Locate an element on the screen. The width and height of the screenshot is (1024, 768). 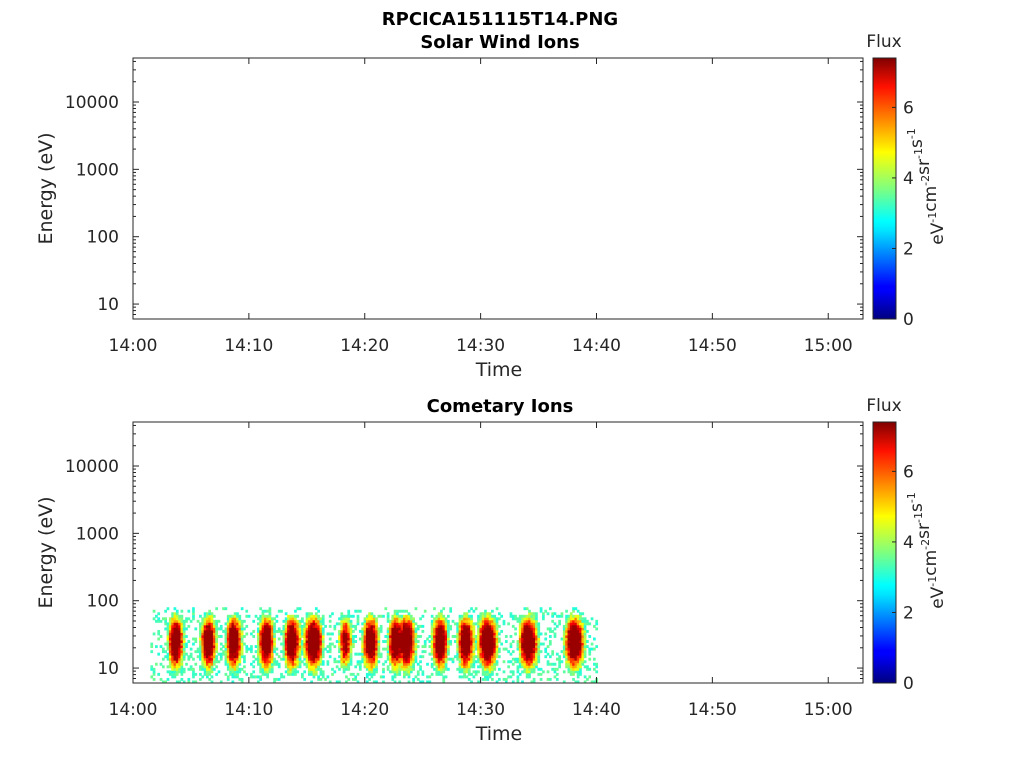
panel-title: Cometary Ions is located at coordinates (500, 406).